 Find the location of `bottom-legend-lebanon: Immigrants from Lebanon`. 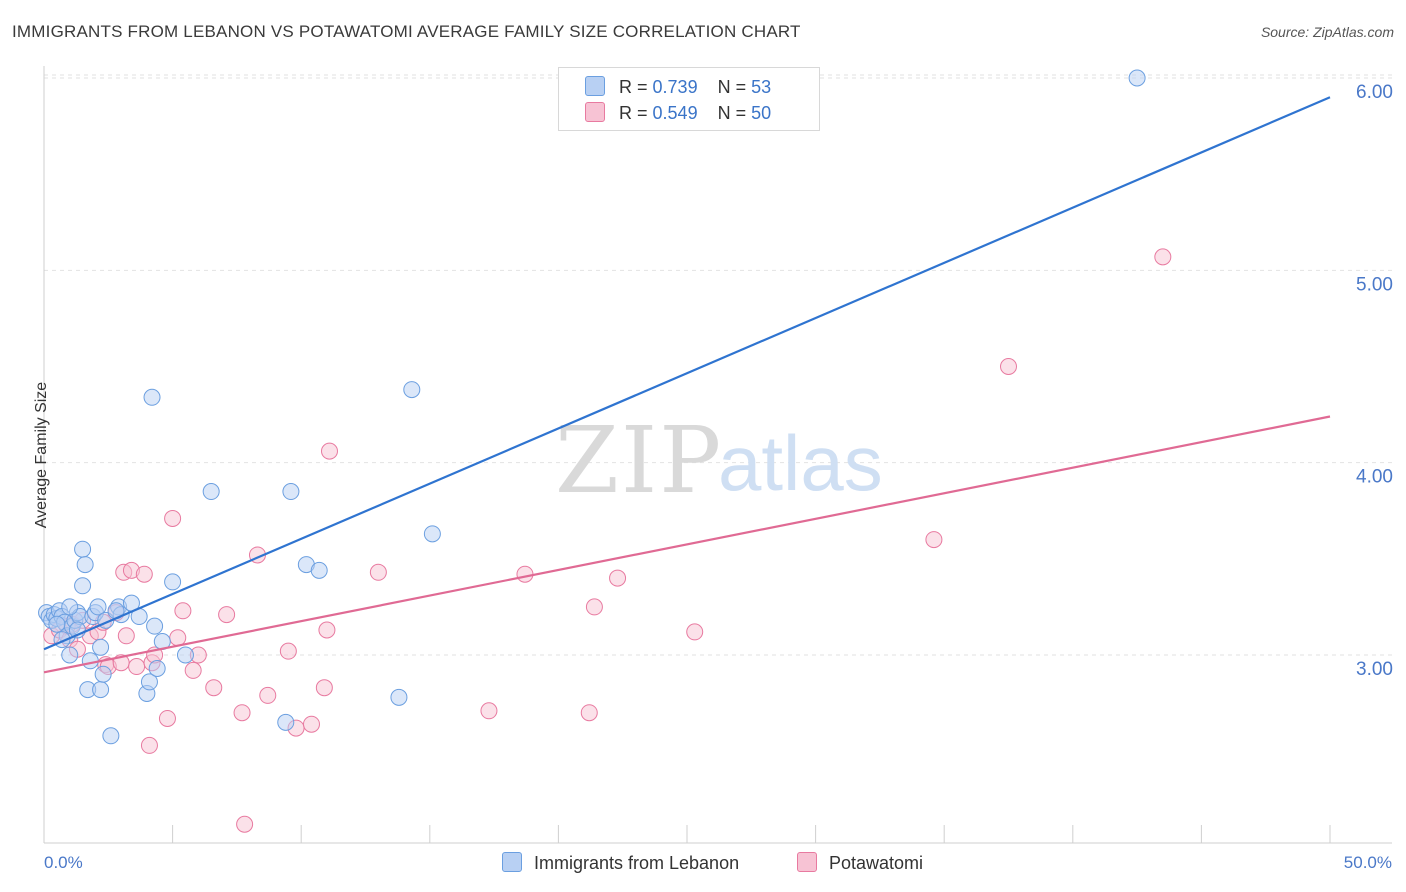

bottom-legend-lebanon: Immigrants from Lebanon is located at coordinates (620, 863).